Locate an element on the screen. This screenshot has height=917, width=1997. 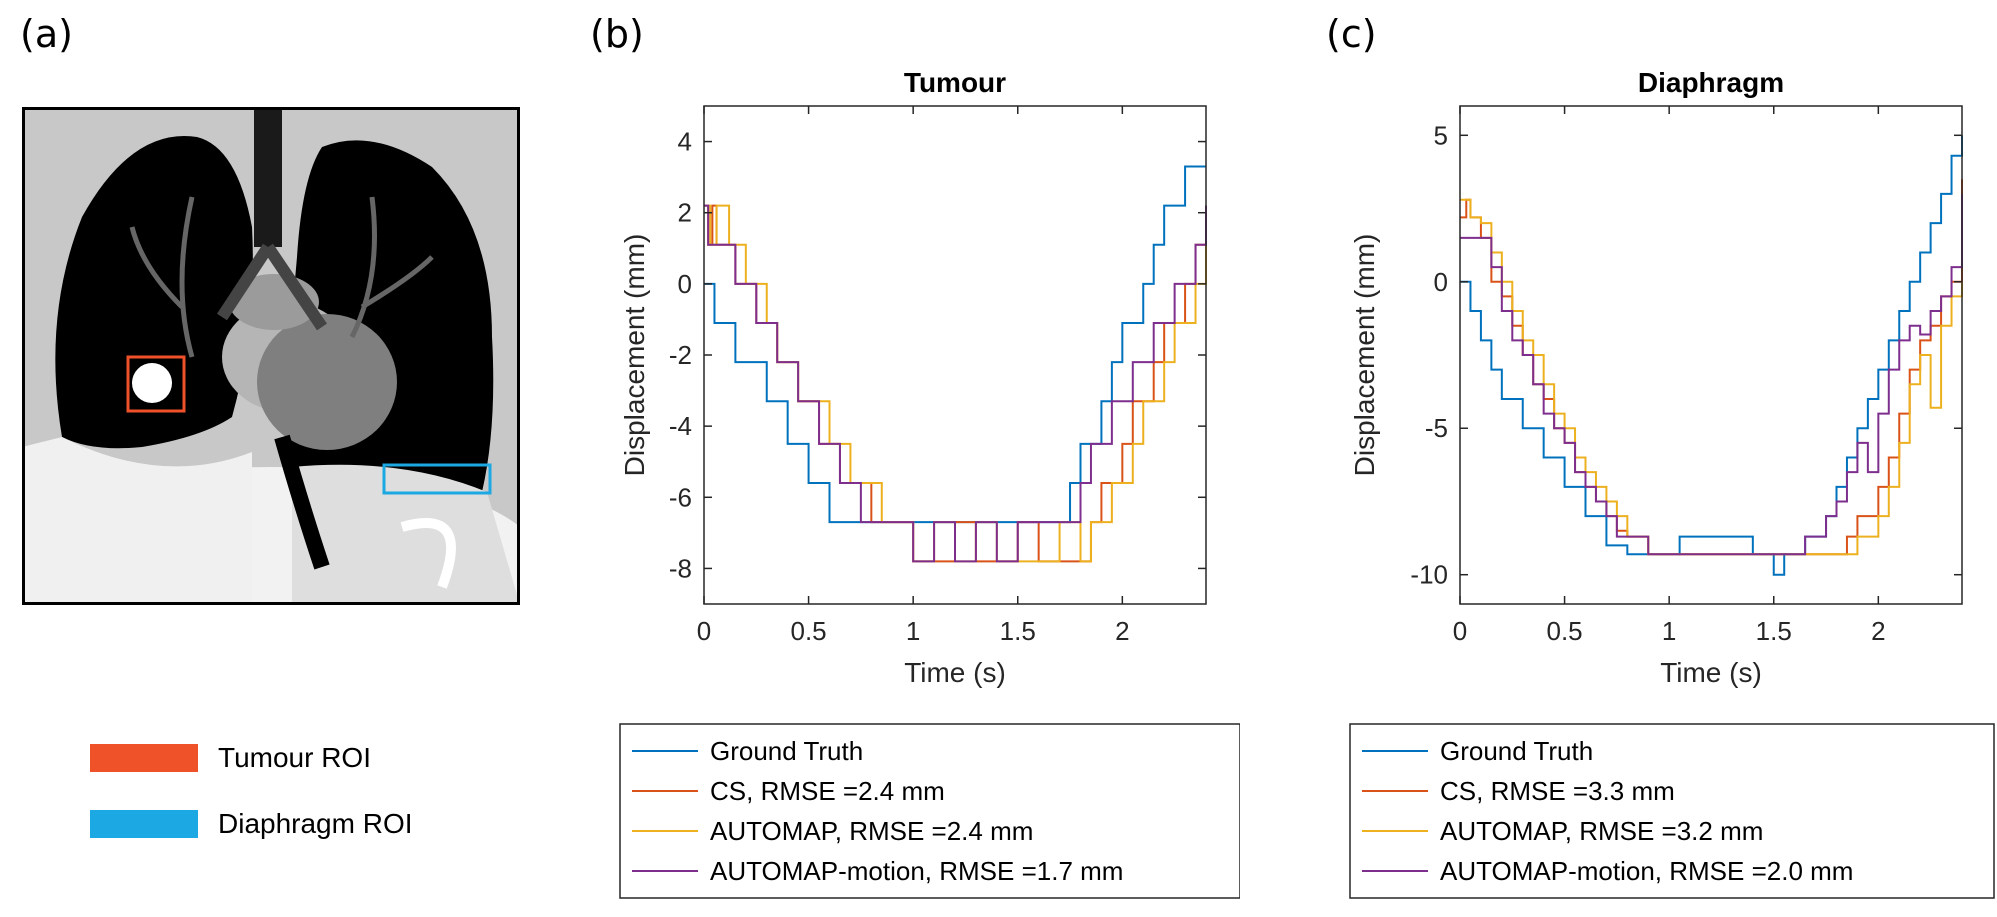
plot-frame is located at coordinates (1711, 355).